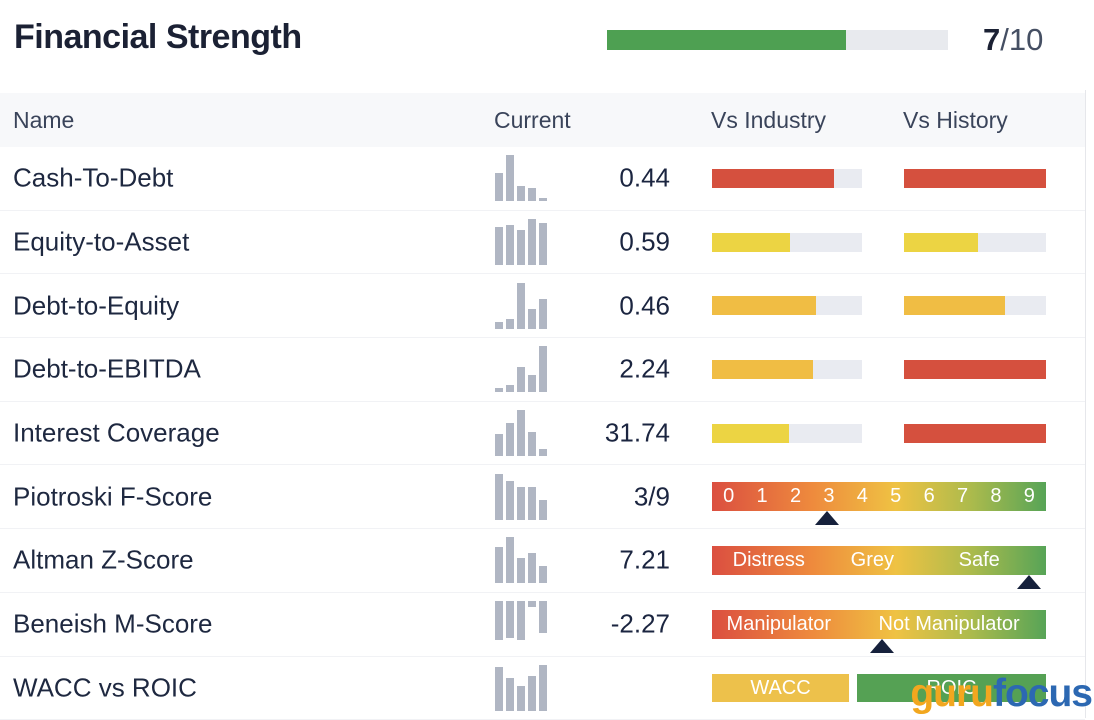  Describe the element at coordinates (96, 305) in the screenshot. I see `metric-name: Debt-to-Equity` at that location.